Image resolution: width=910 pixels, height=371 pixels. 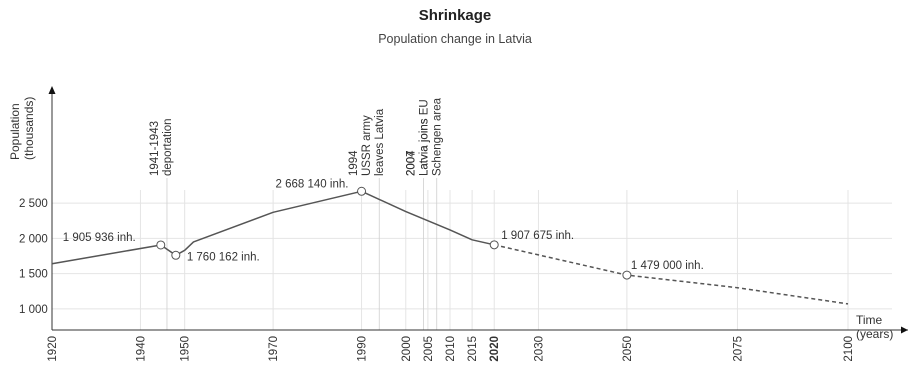 I want to click on data-label: 1 907 675 inh., so click(x=537, y=236).